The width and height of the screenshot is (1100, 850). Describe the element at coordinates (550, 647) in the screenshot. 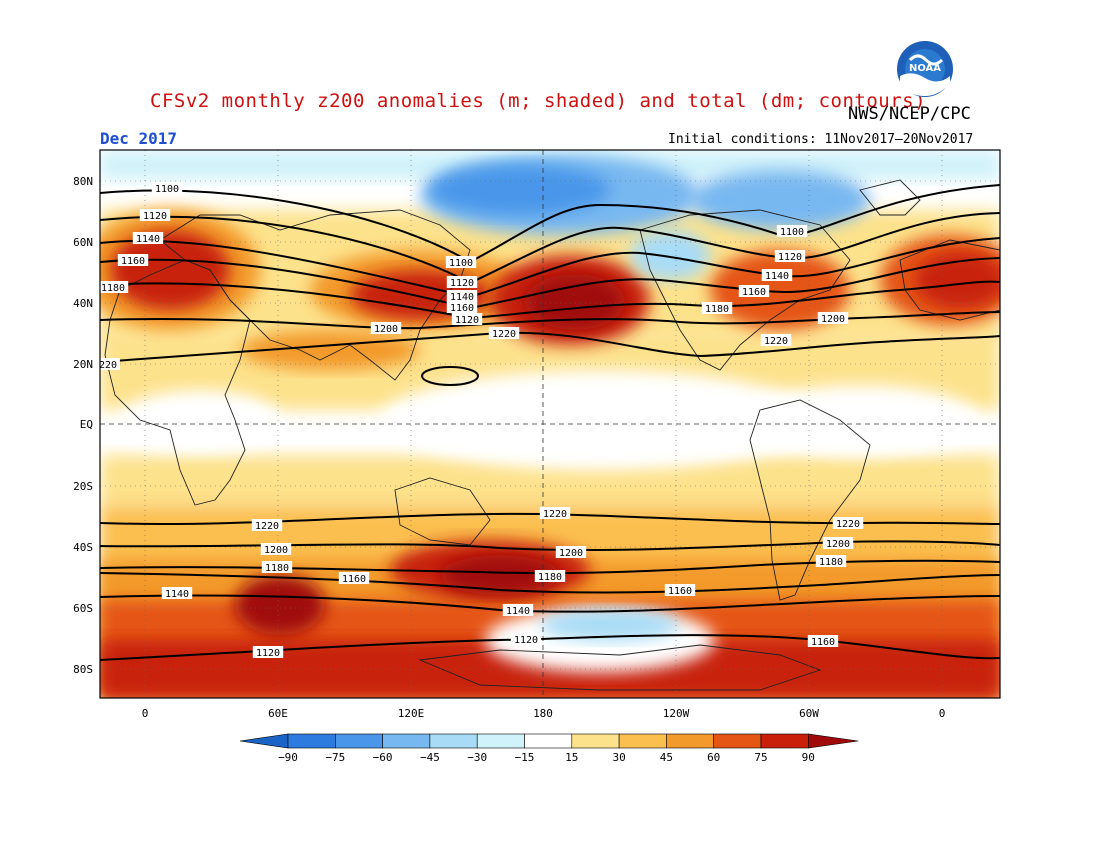

I see `contour-1120-south` at that location.